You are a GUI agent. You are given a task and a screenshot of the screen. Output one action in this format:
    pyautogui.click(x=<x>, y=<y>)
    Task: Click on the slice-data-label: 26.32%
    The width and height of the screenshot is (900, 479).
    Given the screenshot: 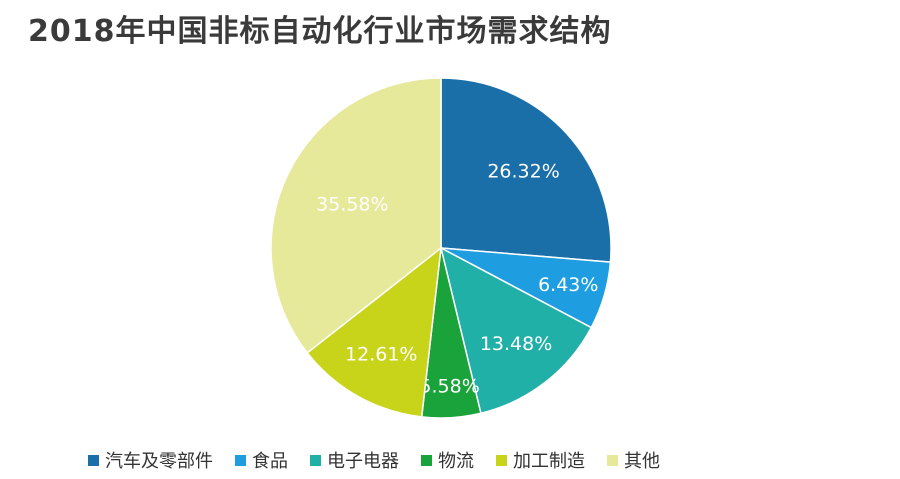 What is the action you would take?
    pyautogui.click(x=523, y=172)
    